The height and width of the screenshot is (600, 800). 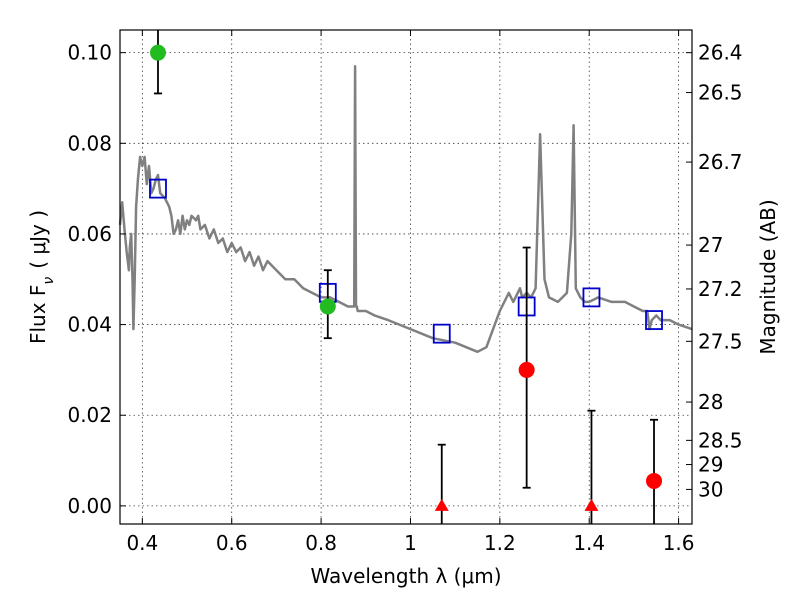 What do you see at coordinates (142, 543) in the screenshot?
I see `x-tick-label: 0.4` at bounding box center [142, 543].